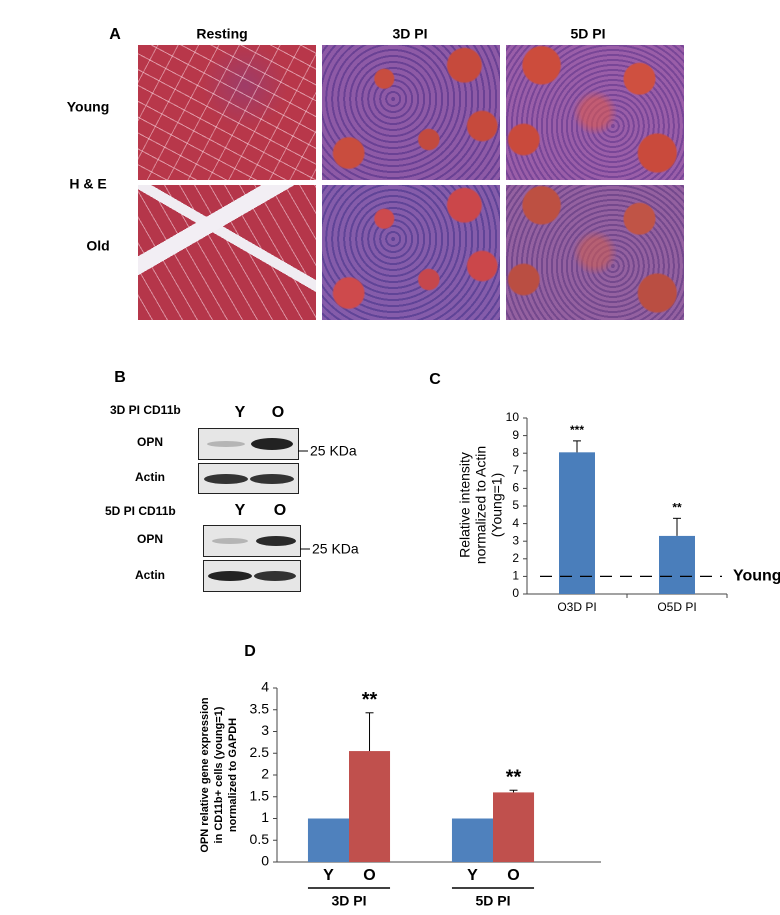 This screenshot has width=780, height=915. I want to click on y-tick-label: 8, so click(515, 452).